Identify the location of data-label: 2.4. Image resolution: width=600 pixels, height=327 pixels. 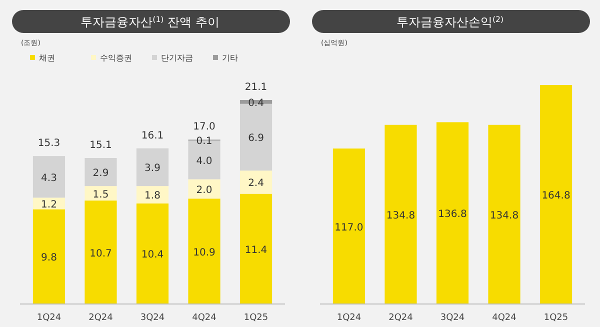
(256, 184).